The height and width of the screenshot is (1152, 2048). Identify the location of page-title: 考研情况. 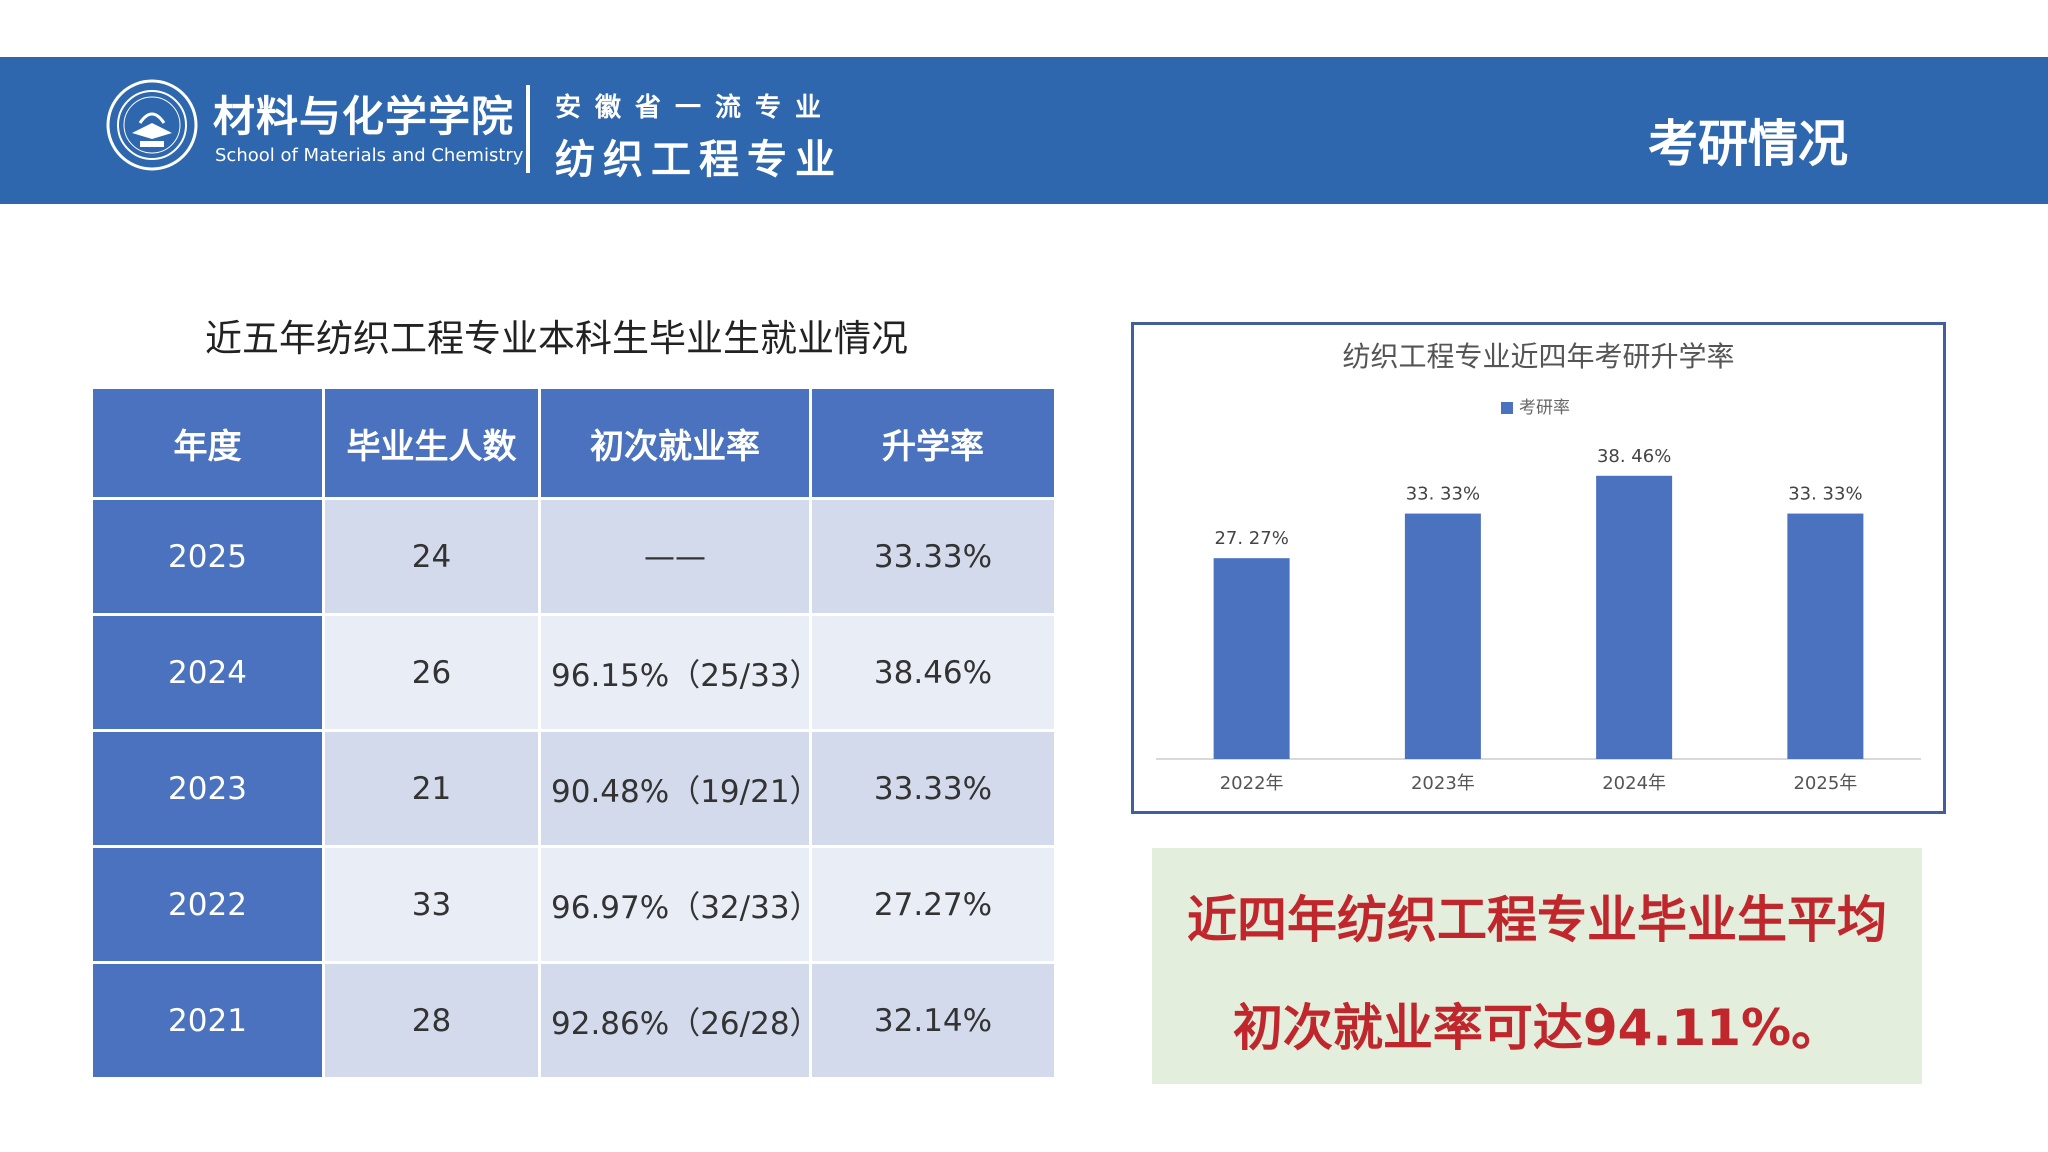
(1748, 144).